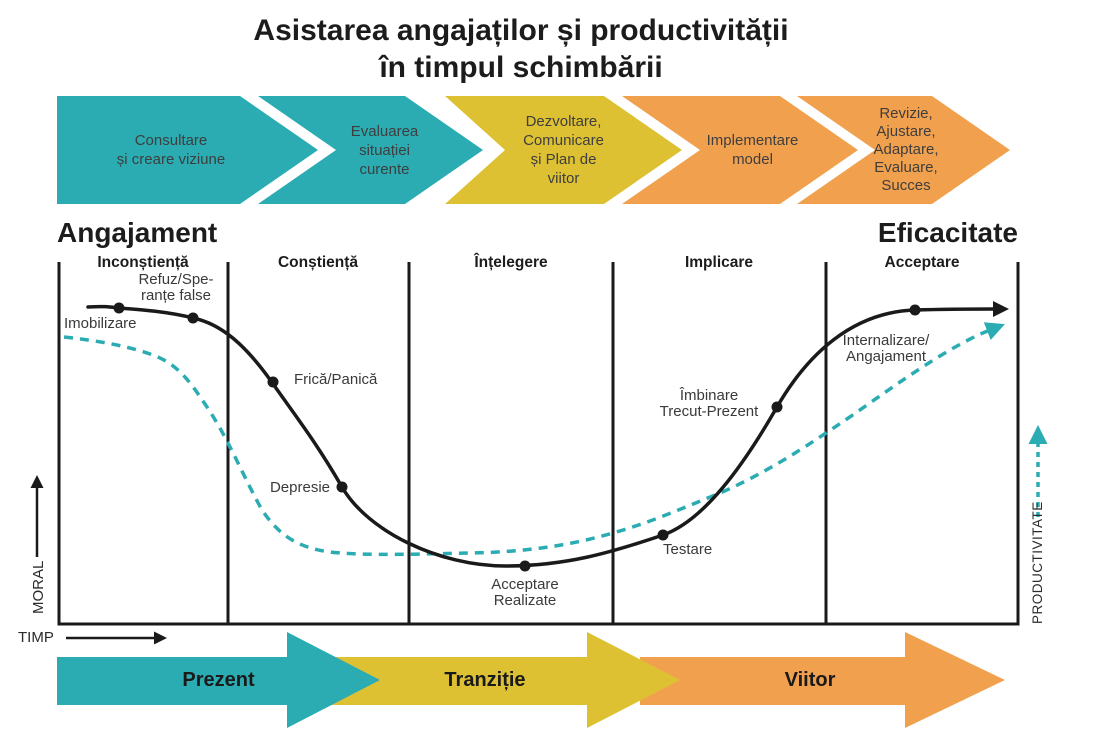  I want to click on label-internalizare: Internalizare/ Angajament, so click(886, 348).